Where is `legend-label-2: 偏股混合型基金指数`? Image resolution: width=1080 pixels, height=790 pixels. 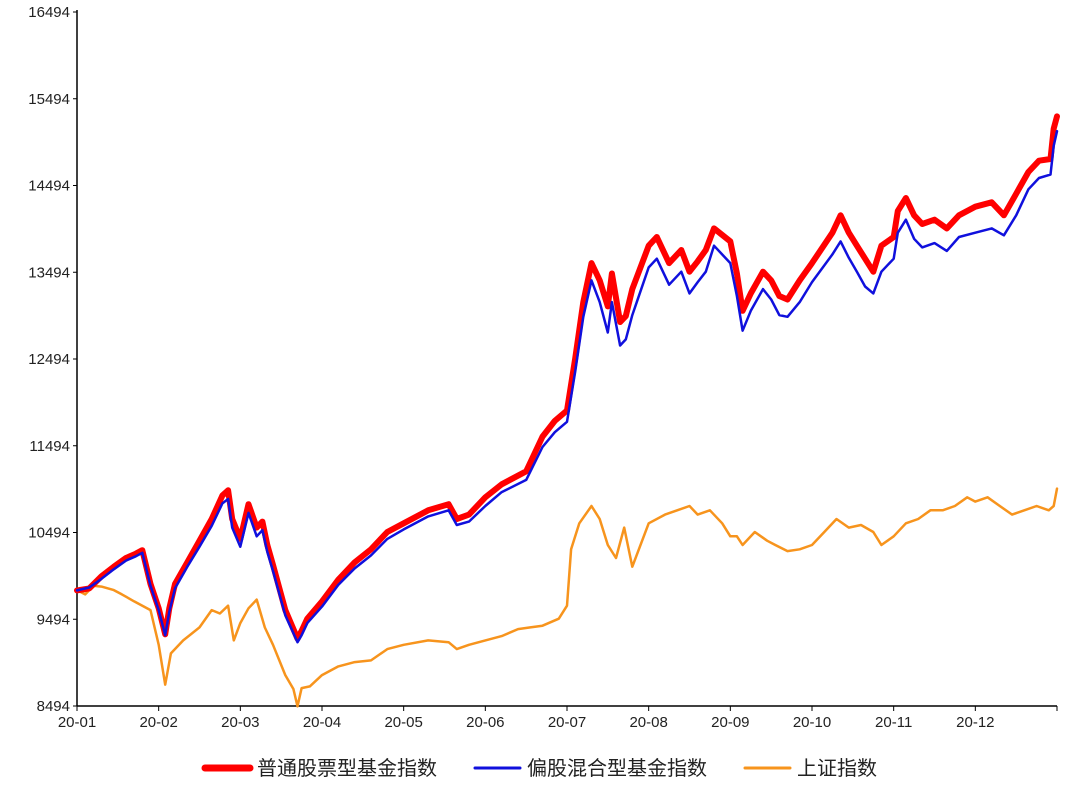
legend-label-2: 偏股混合型基金指数 is located at coordinates (617, 768).